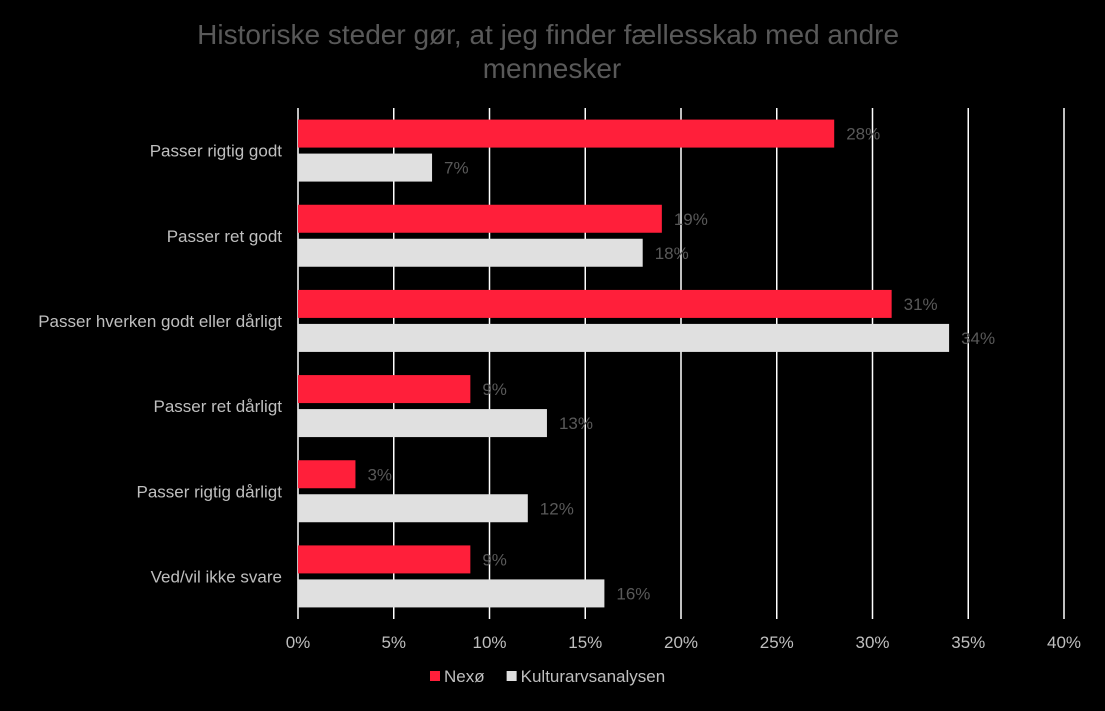 Image resolution: width=1105 pixels, height=711 pixels. Describe the element at coordinates (1064, 642) in the screenshot. I see `x-tick-label: 40%` at that location.